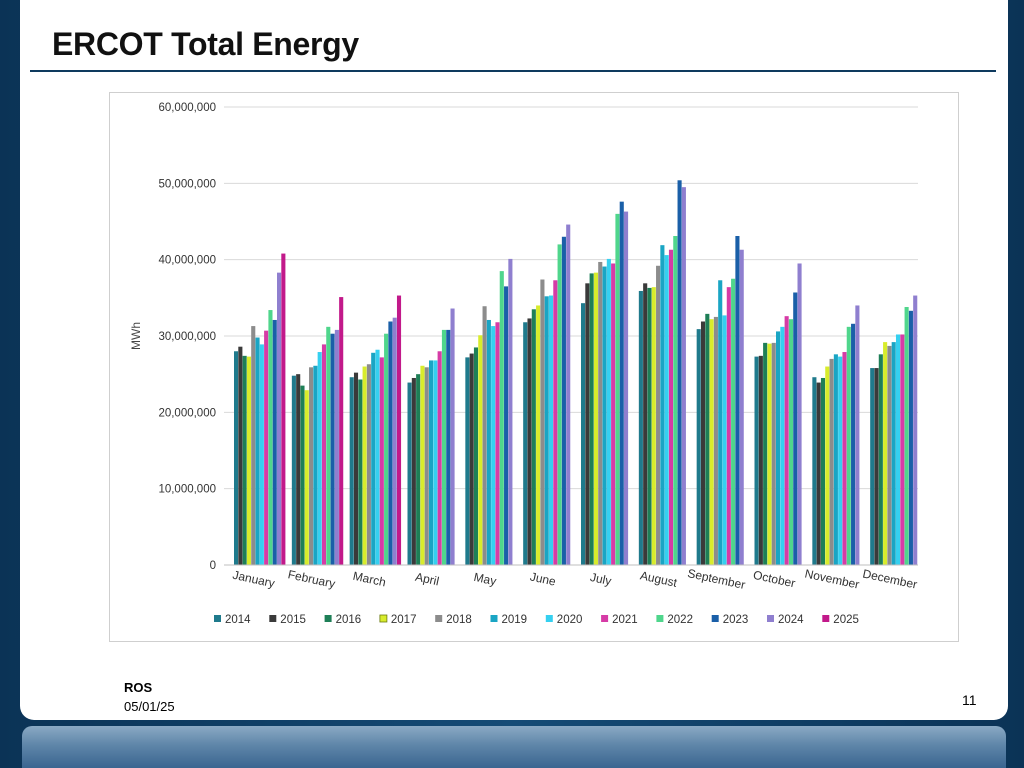 The image size is (1024, 768). I want to click on y-tick-label: 40,000,000, so click(187, 261).